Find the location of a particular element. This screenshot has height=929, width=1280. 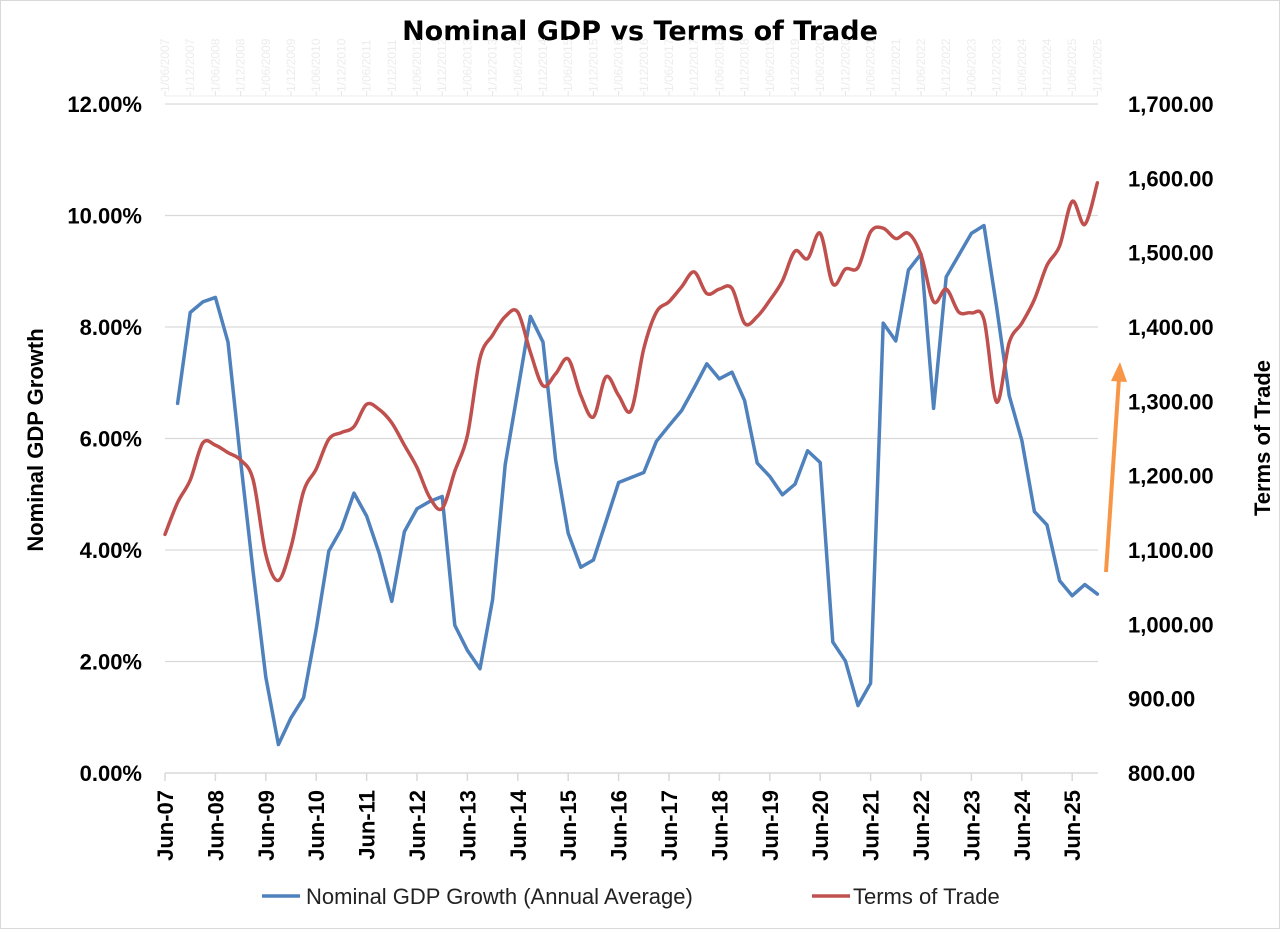

x-tick-label: Jun-16 is located at coordinates (619, 825).